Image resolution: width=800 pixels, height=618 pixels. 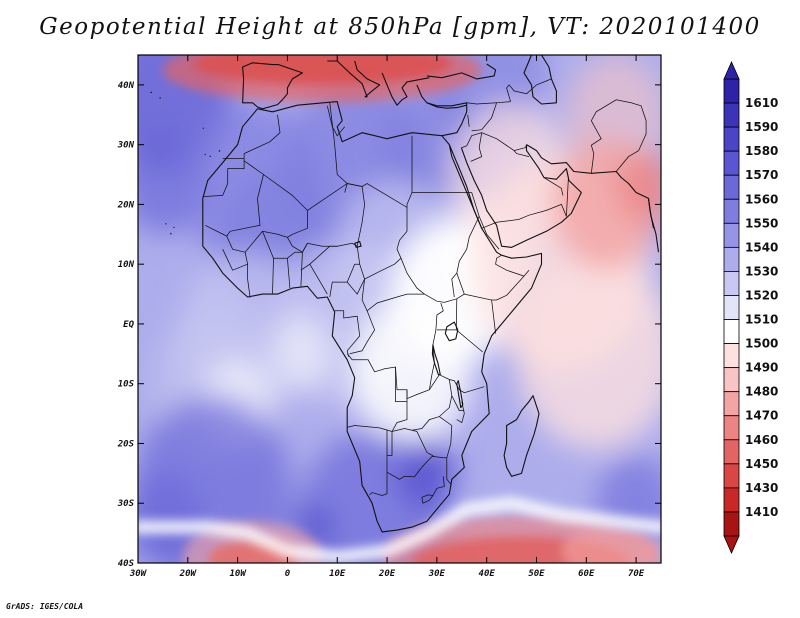 What do you see at coordinates (126, 86) in the screenshot?
I see `lat-tick-label: 40N` at bounding box center [126, 86].